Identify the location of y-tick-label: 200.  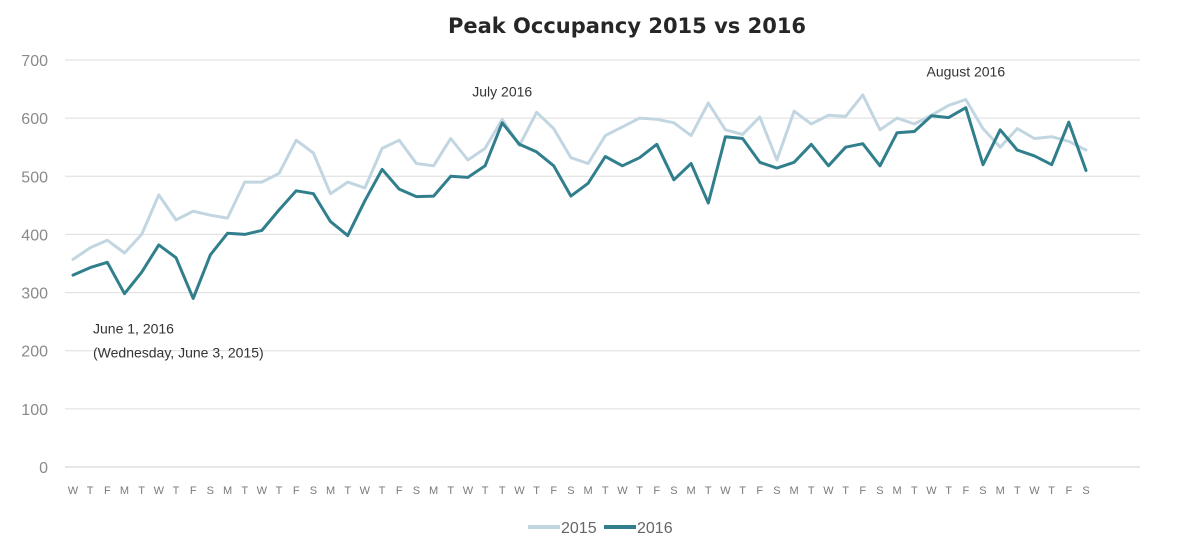
(34, 352).